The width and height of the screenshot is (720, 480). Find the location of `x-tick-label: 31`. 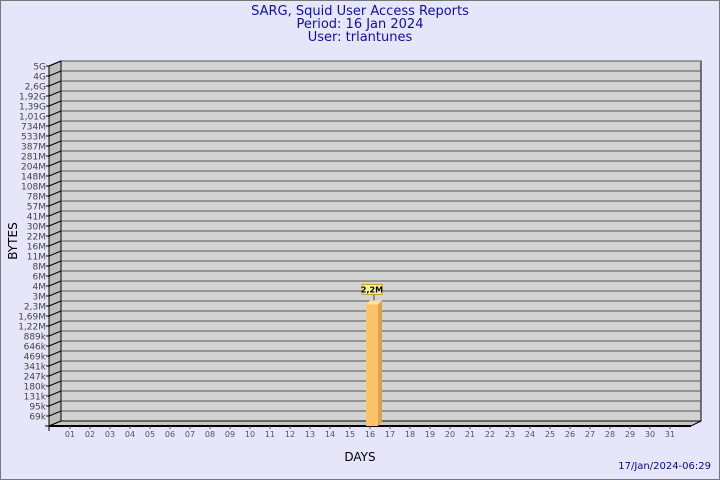

x-tick-label: 31 is located at coordinates (670, 434).